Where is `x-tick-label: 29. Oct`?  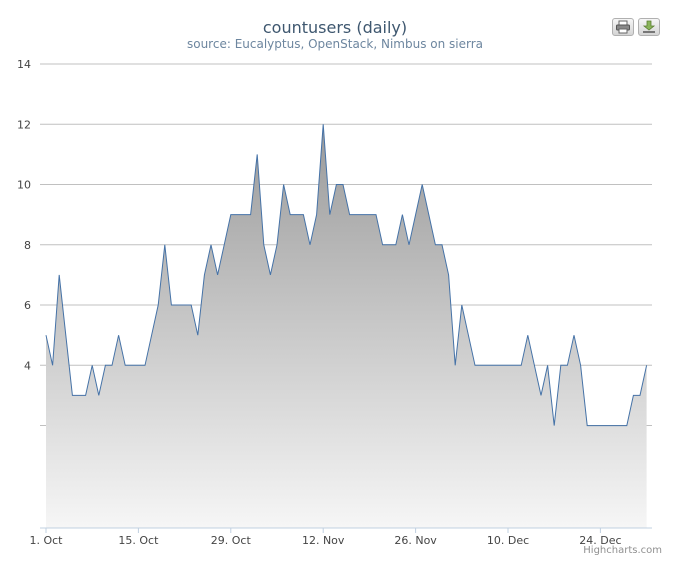
x-tick-label: 29. Oct is located at coordinates (231, 540).